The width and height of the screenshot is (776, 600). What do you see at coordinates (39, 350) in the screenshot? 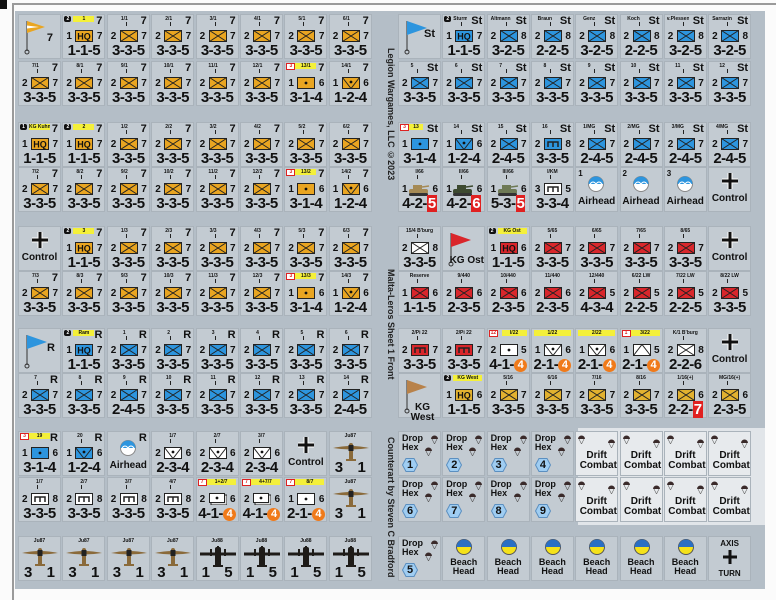
I see `counter-flag: R` at bounding box center [39, 350].